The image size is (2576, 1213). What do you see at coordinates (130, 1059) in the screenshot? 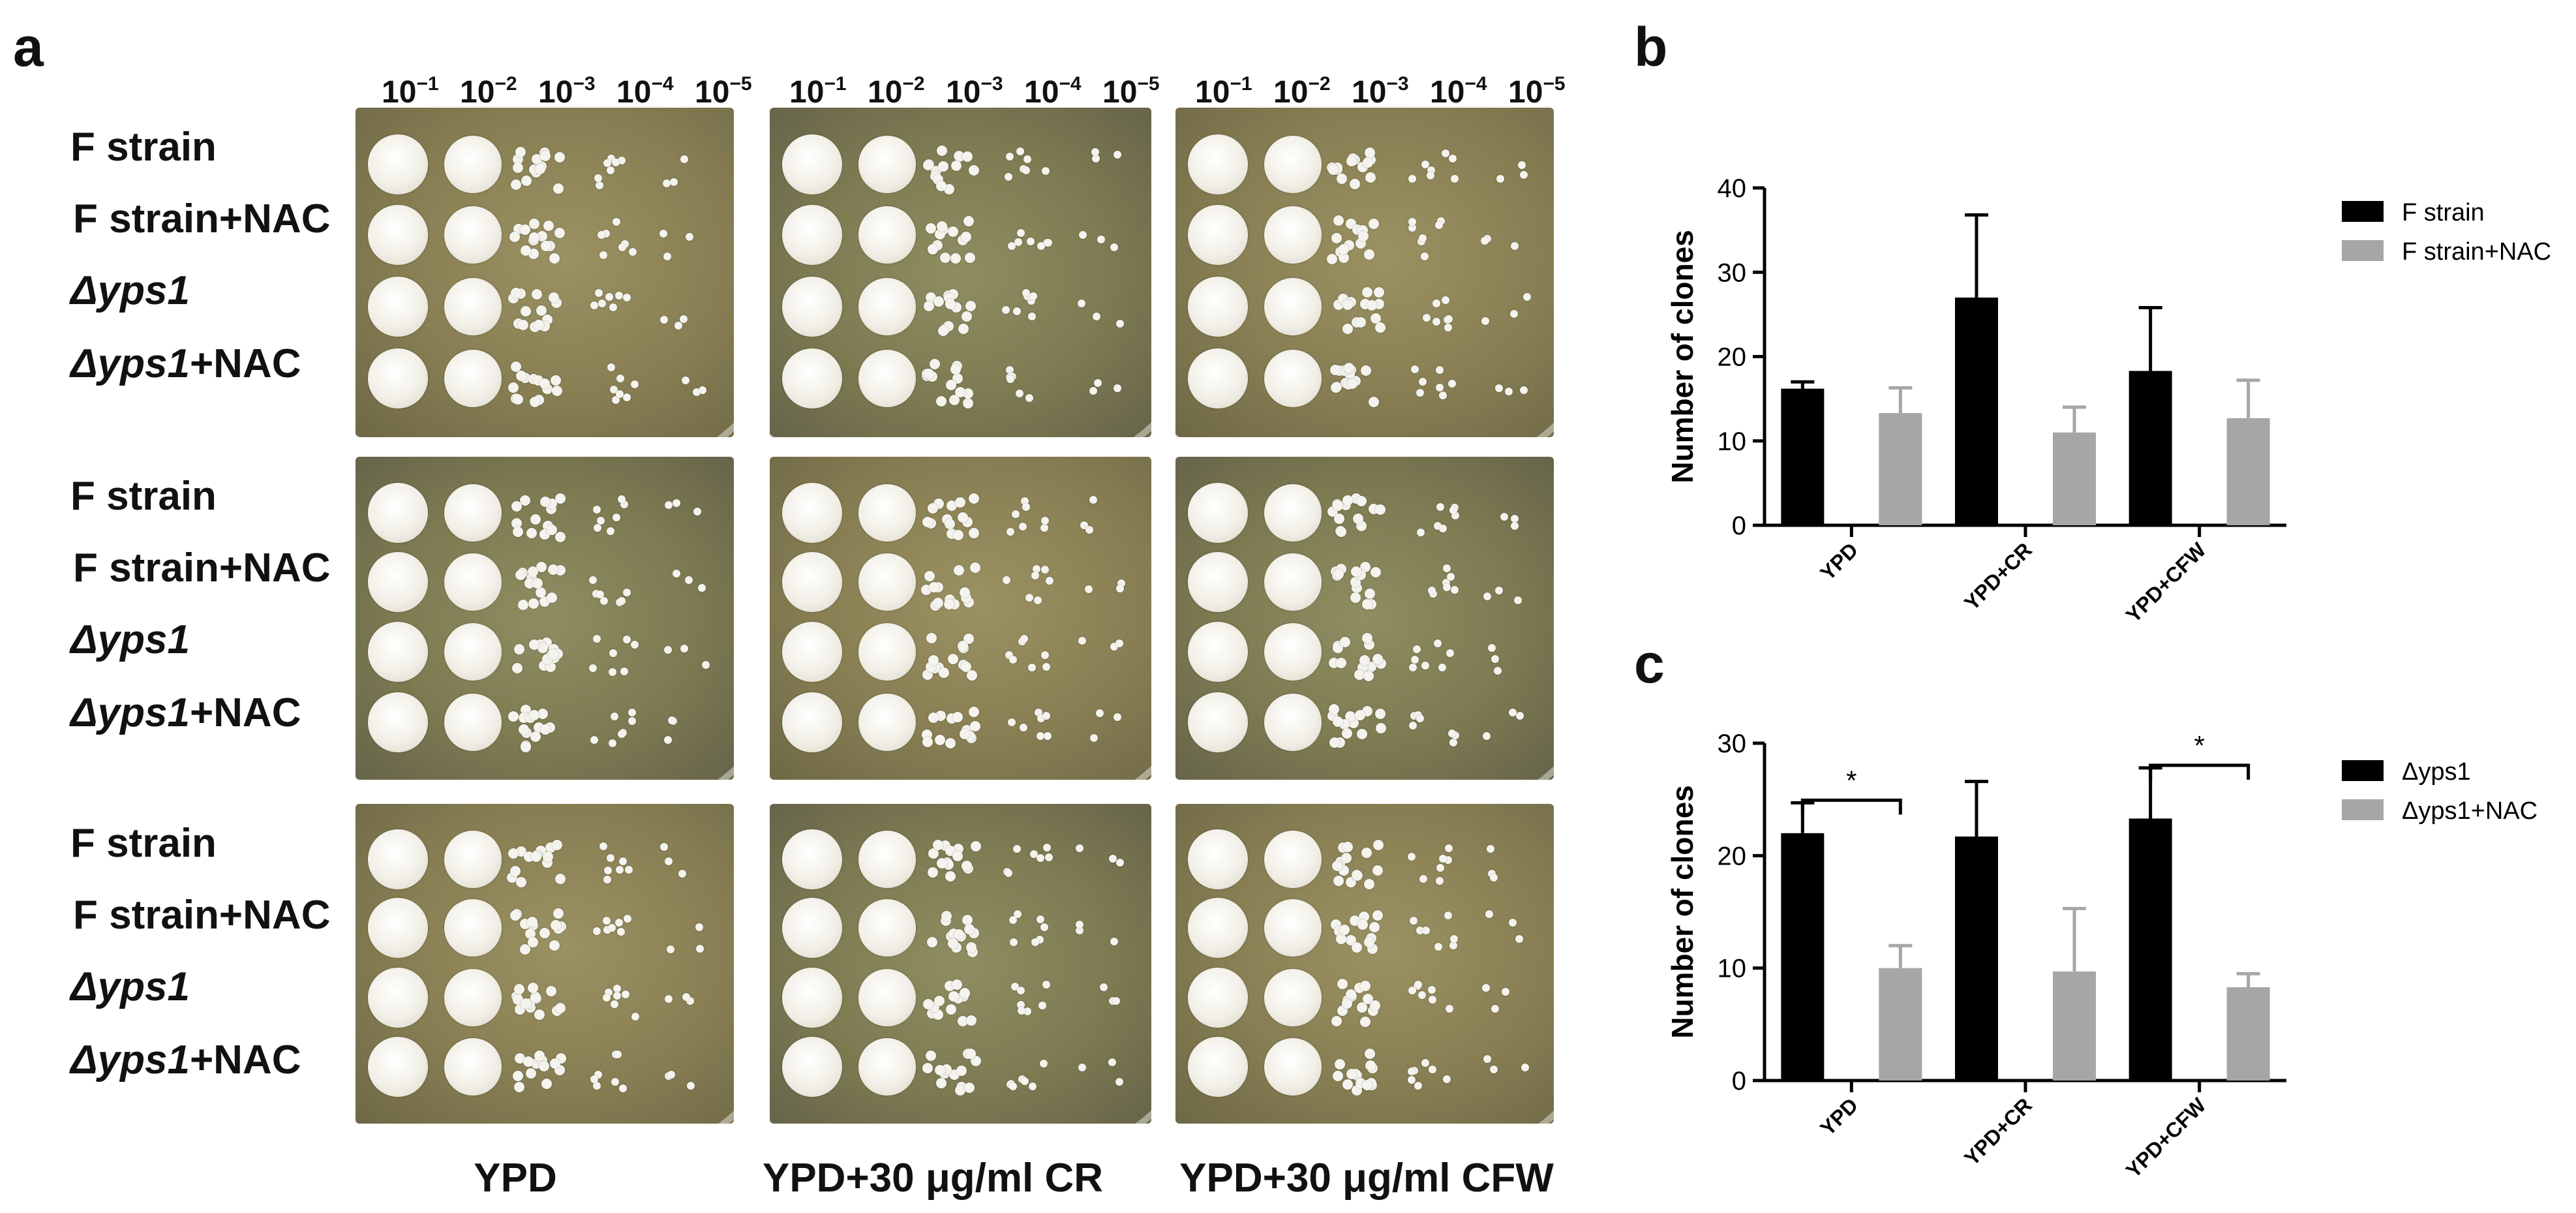
I see `strain-mutant-name: Δyps1` at bounding box center [130, 1059].